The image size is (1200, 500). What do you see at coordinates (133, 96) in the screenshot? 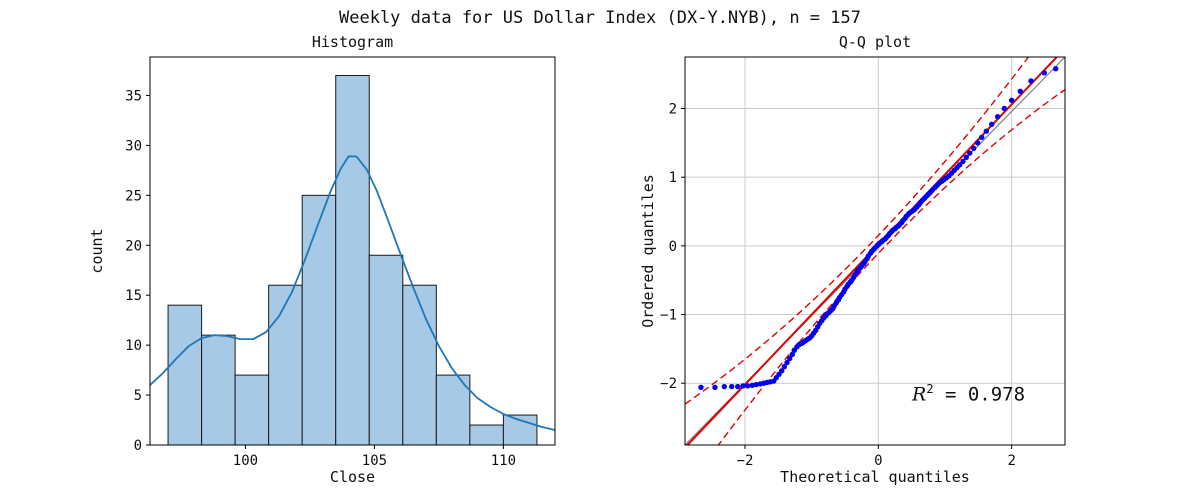
I see `y-tick-label: 35` at bounding box center [133, 96].